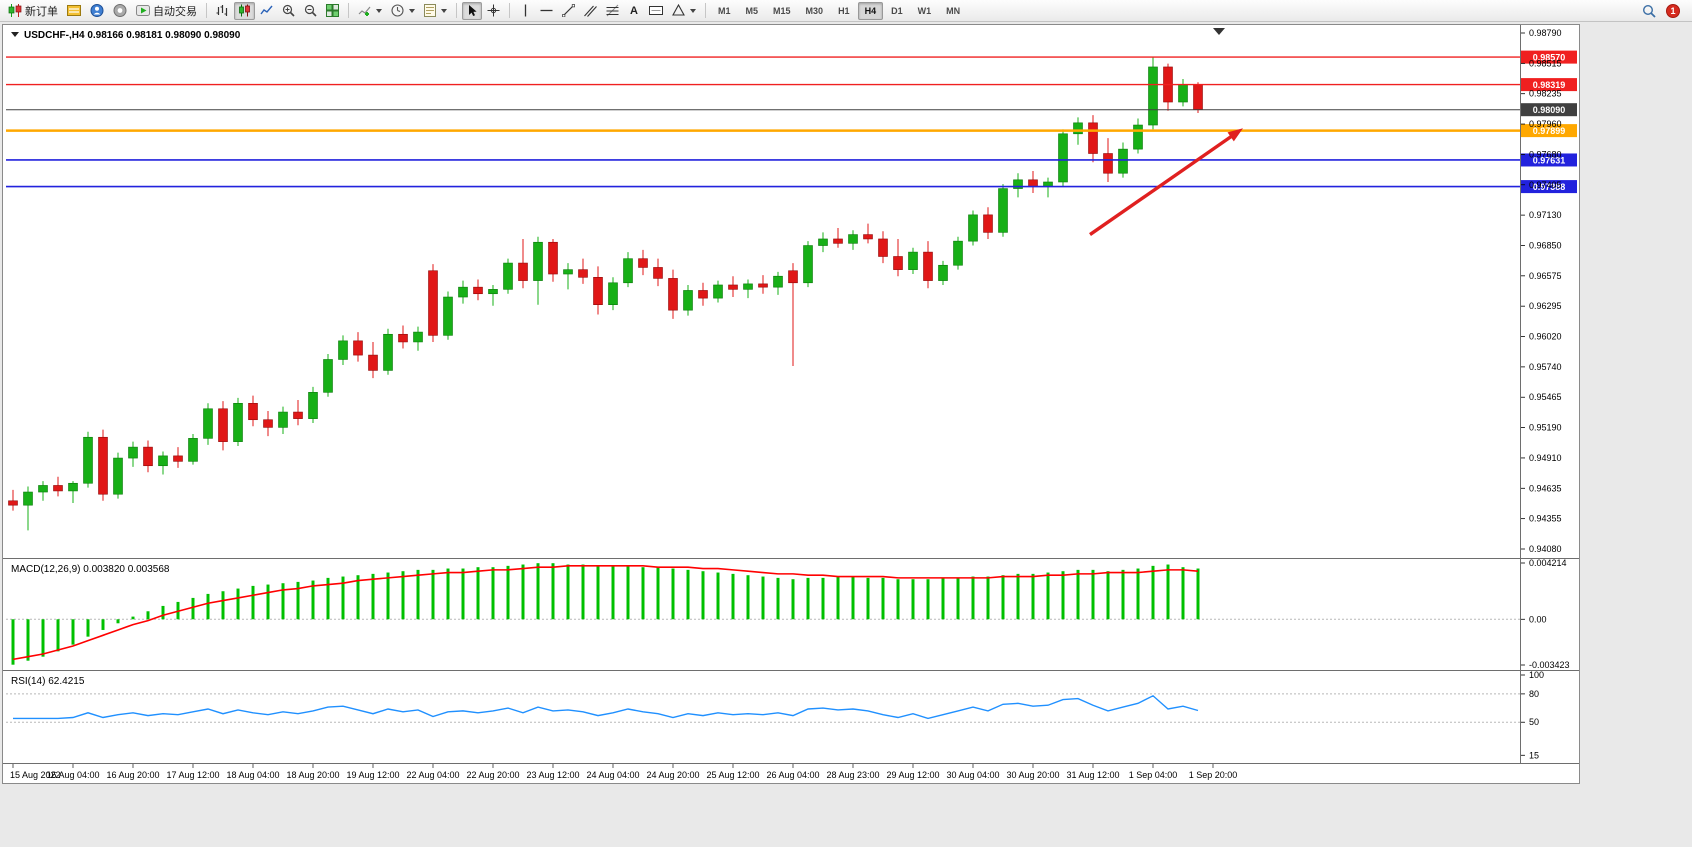  What do you see at coordinates (33, 11) in the screenshot?
I see `new-order-button: 新订单` at bounding box center [33, 11].